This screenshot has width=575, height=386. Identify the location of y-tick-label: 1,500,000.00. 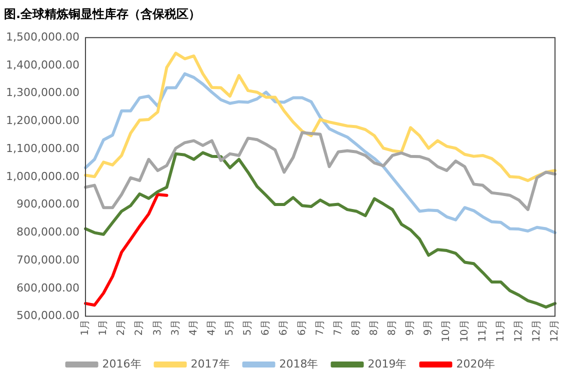
(43, 37).